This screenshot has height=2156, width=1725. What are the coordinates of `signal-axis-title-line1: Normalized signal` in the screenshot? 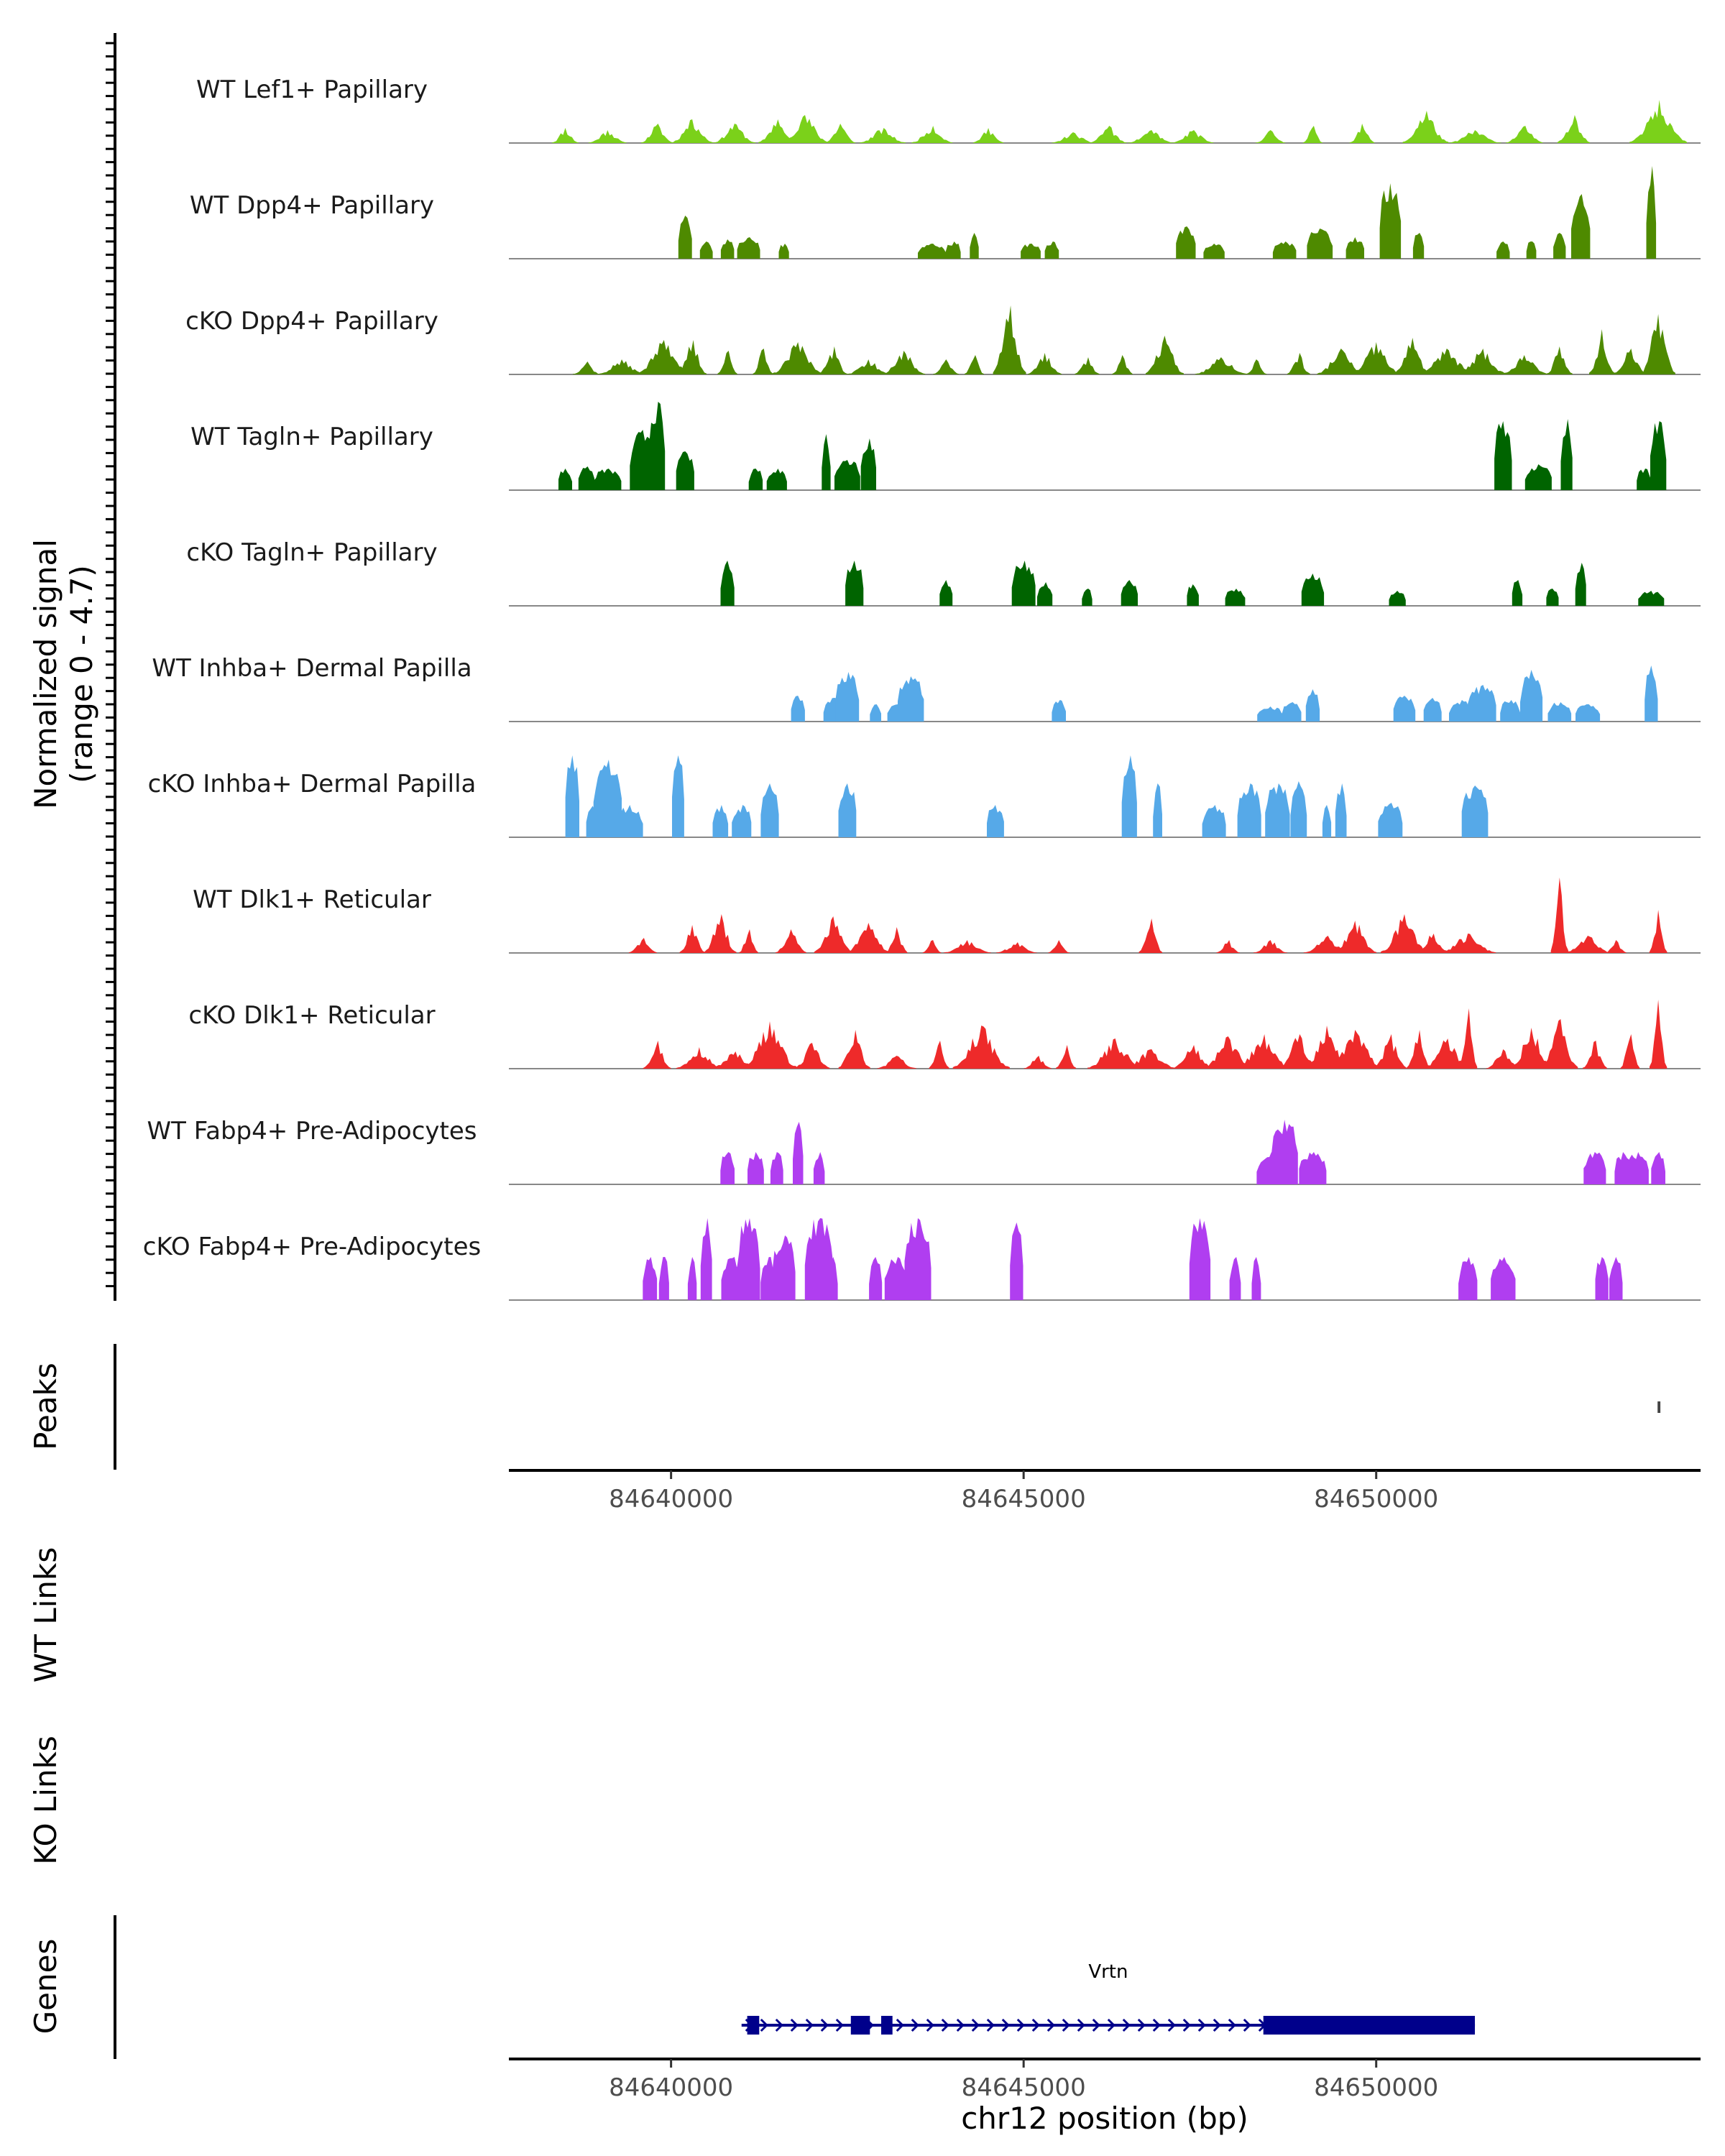 It's located at (45, 674).